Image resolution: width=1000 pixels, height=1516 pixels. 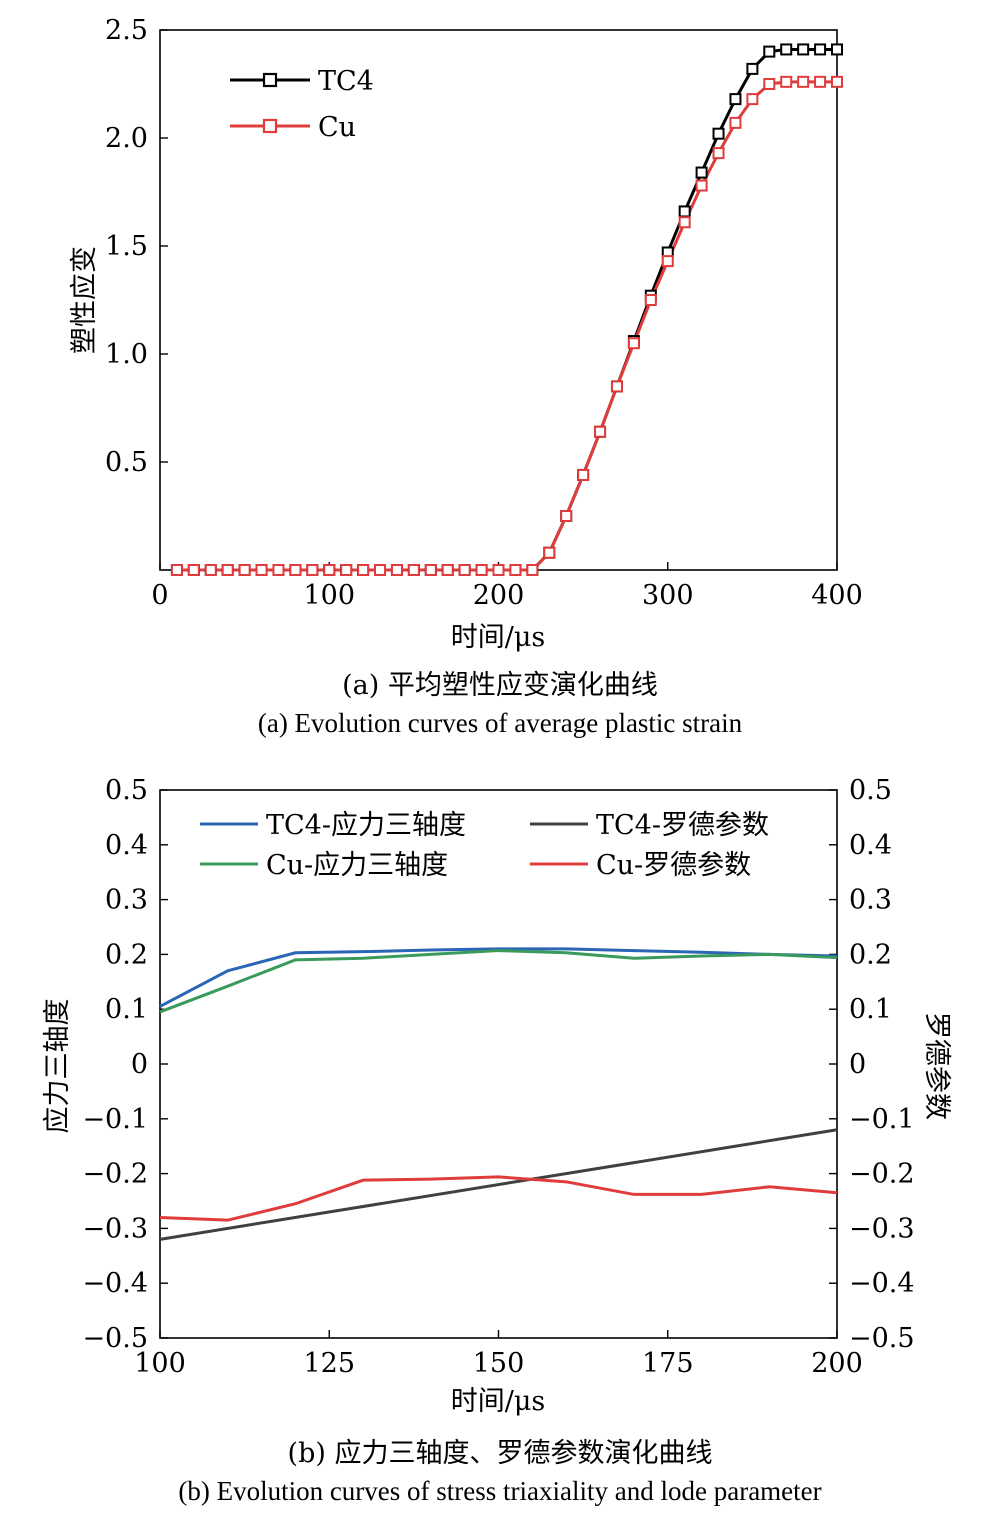 What do you see at coordinates (302, 104) in the screenshot?
I see `chart-a-legend: TC4 Cu` at bounding box center [302, 104].